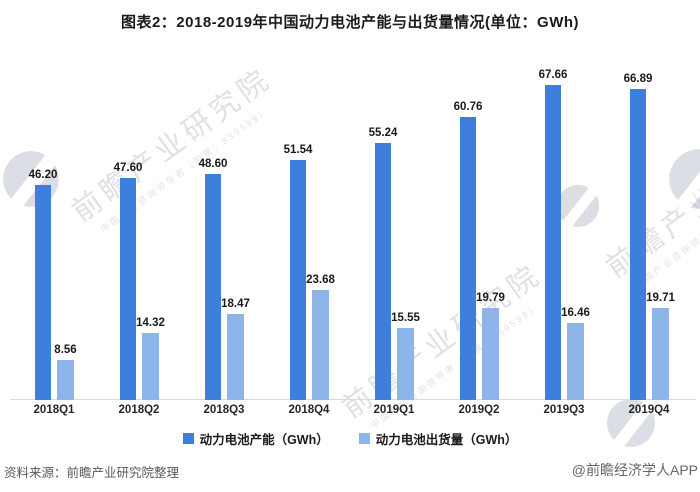  I want to click on legend-item-shipment: 动力电池出货量（GWh）, so click(438, 438).